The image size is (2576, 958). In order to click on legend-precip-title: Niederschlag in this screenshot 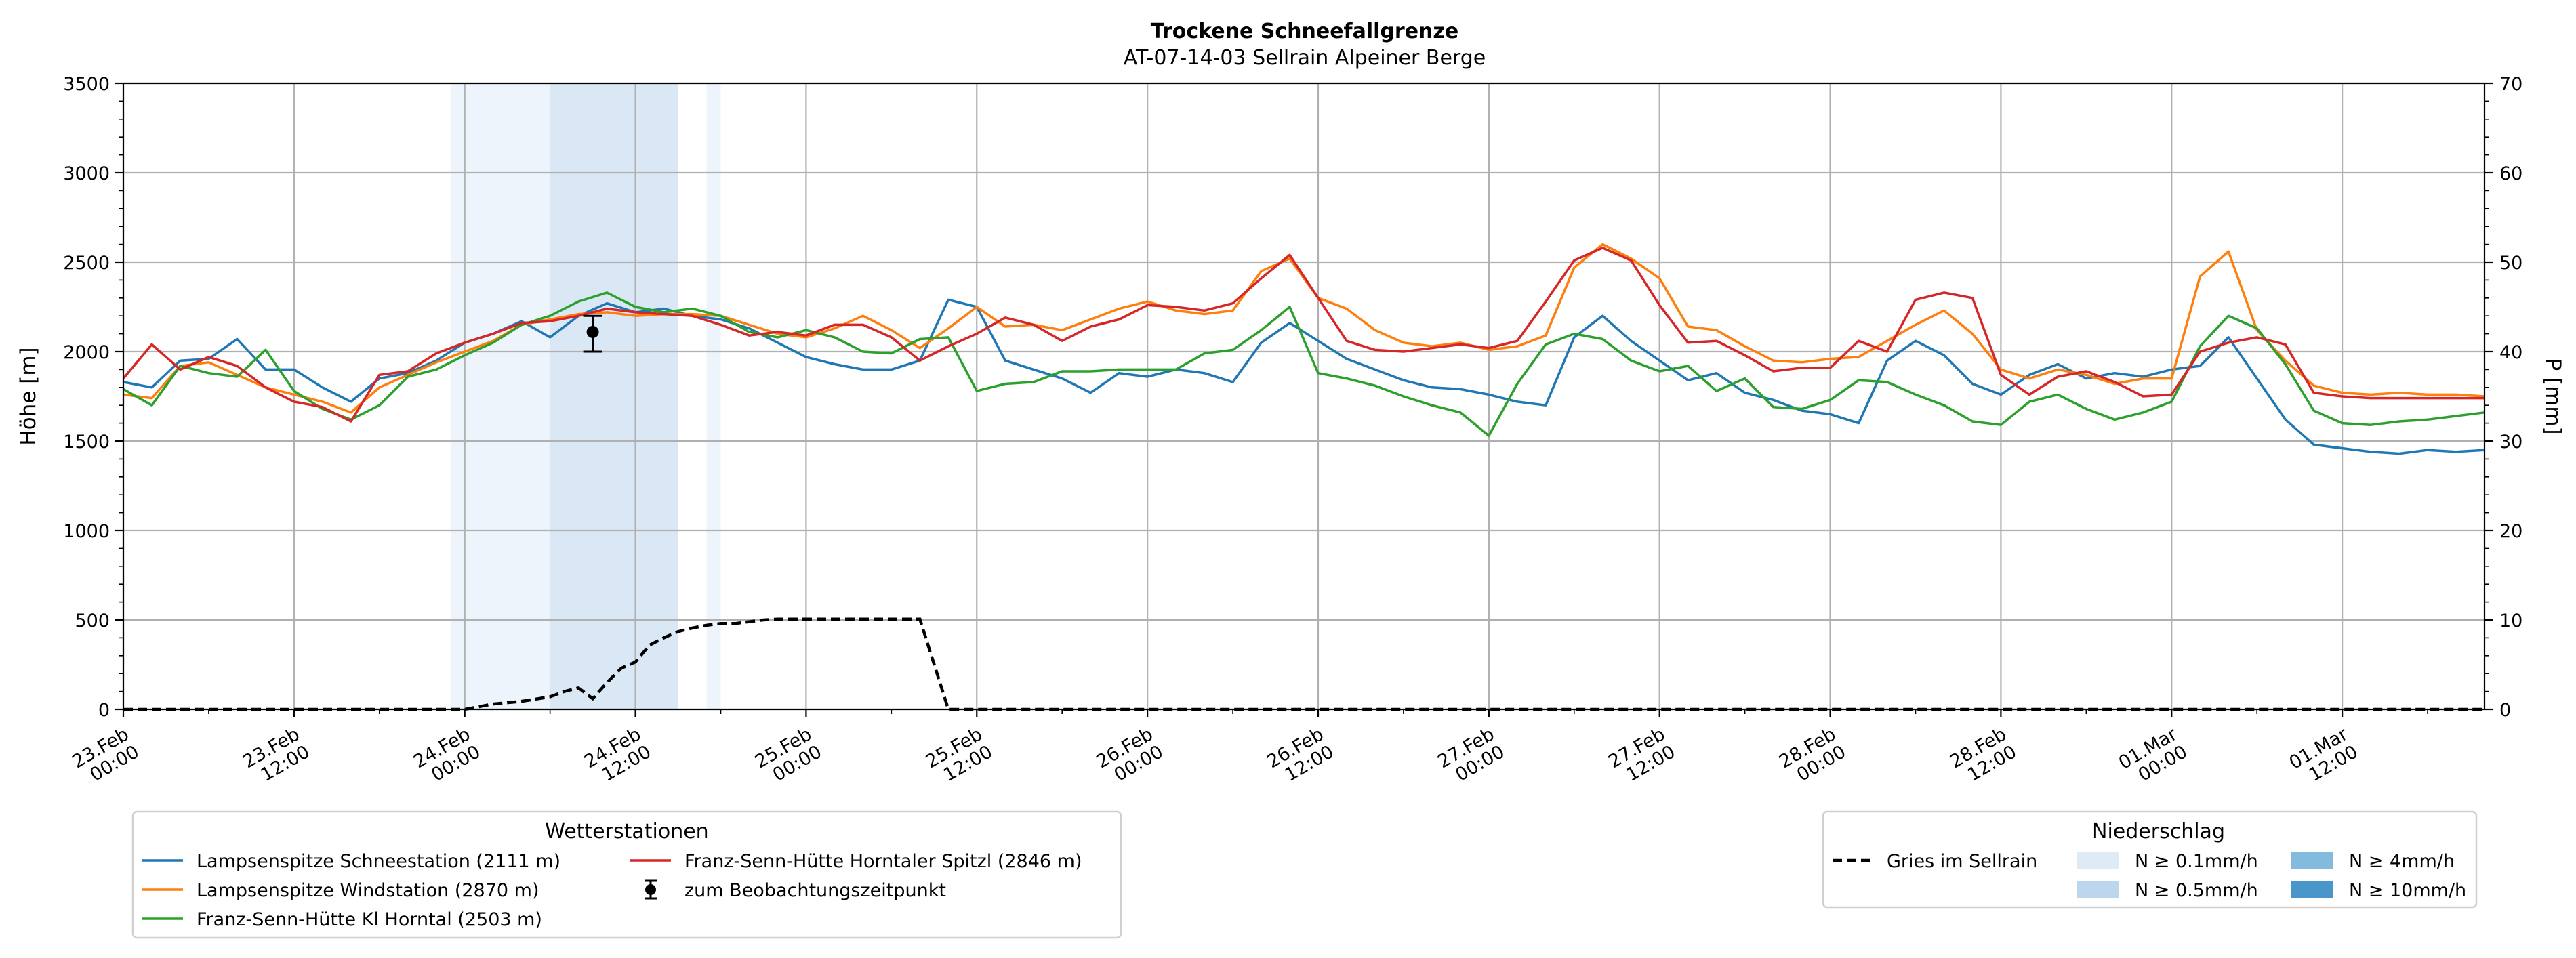, I will do `click(2158, 832)`.